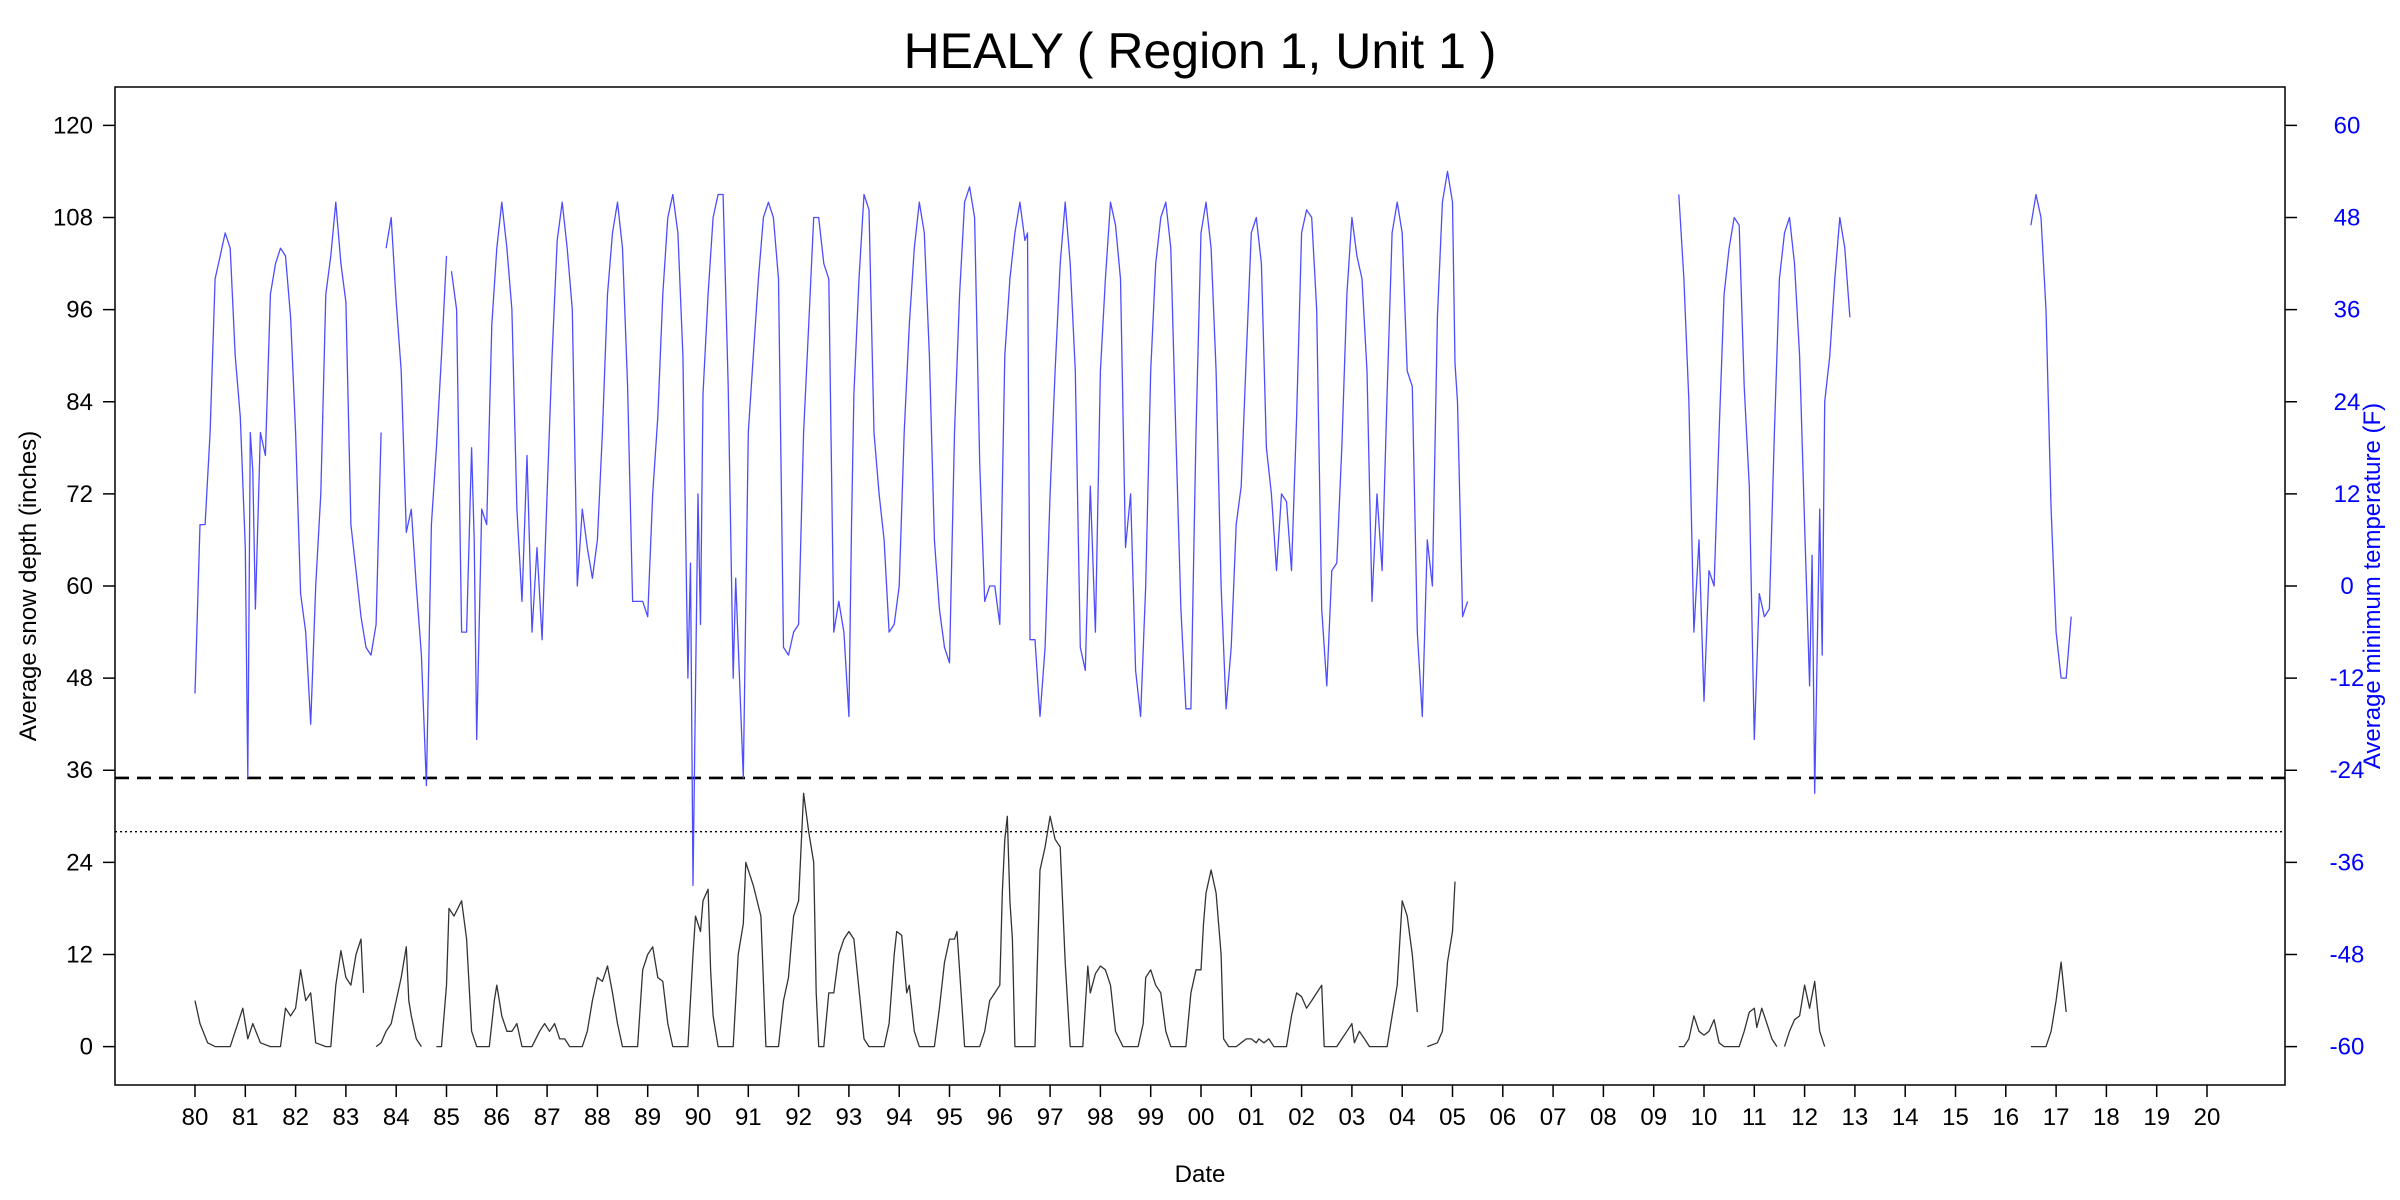 This screenshot has width=2400, height=1200. What do you see at coordinates (849, 1117) in the screenshot?
I see `x-tick-label: 93` at bounding box center [849, 1117].